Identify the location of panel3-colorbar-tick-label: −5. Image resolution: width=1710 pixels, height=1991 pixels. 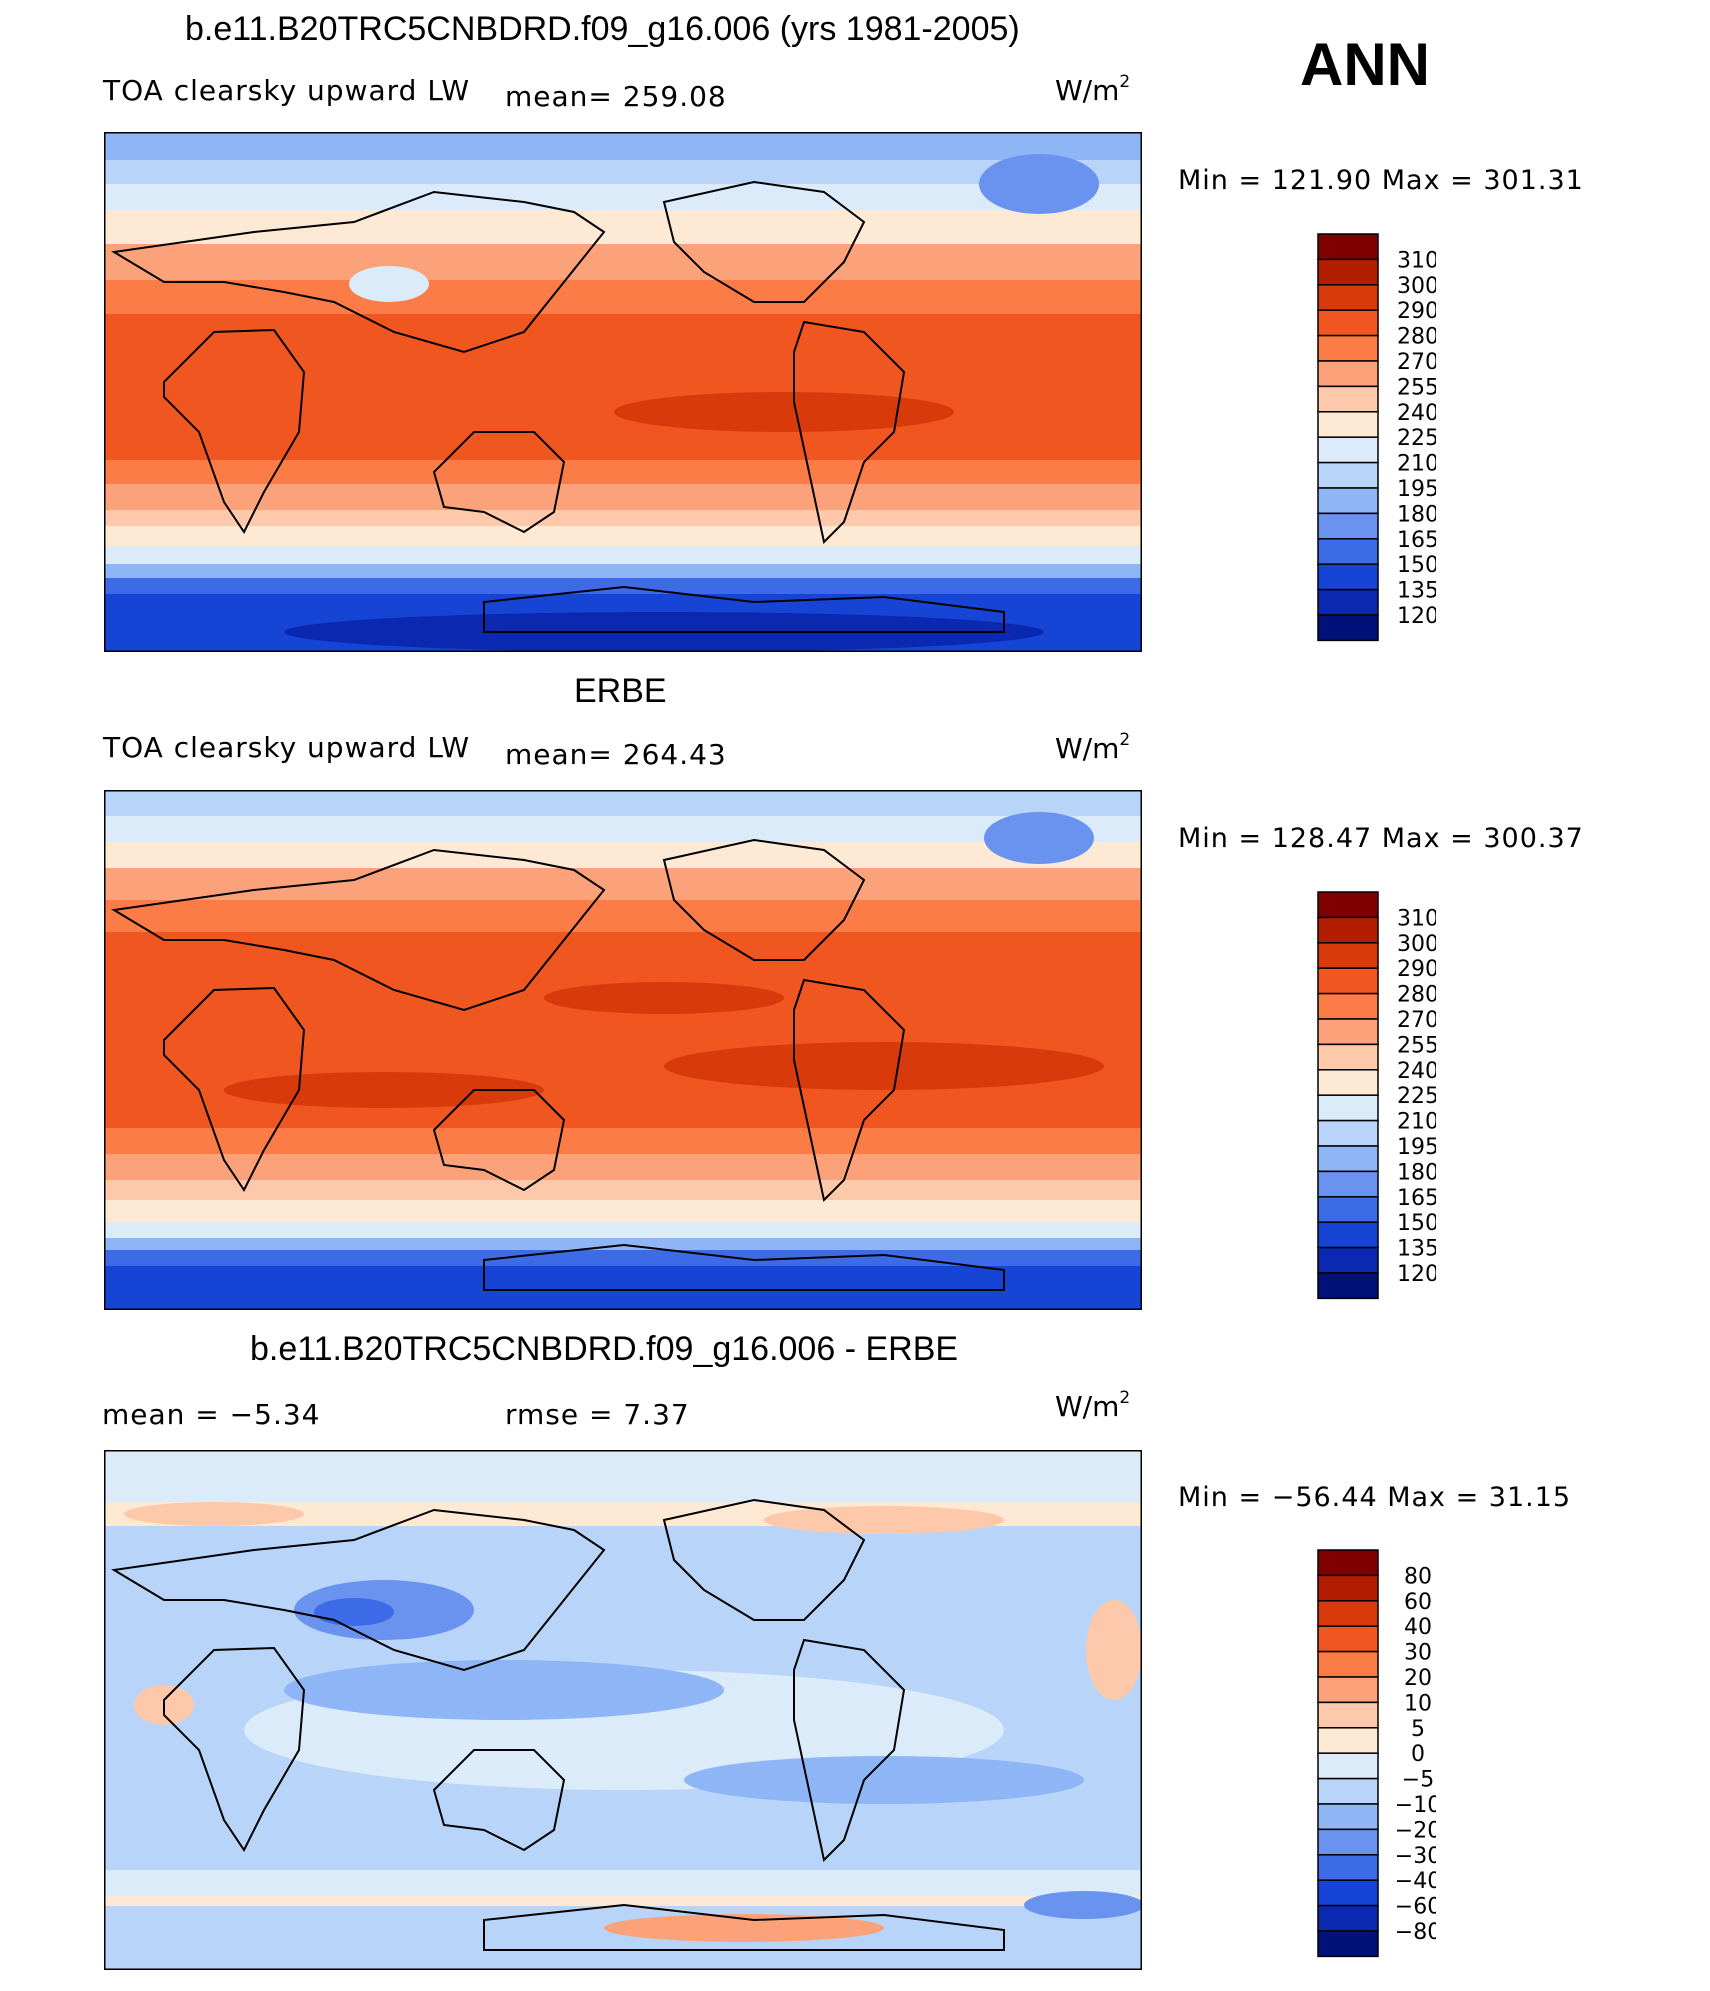
(1418, 1780).